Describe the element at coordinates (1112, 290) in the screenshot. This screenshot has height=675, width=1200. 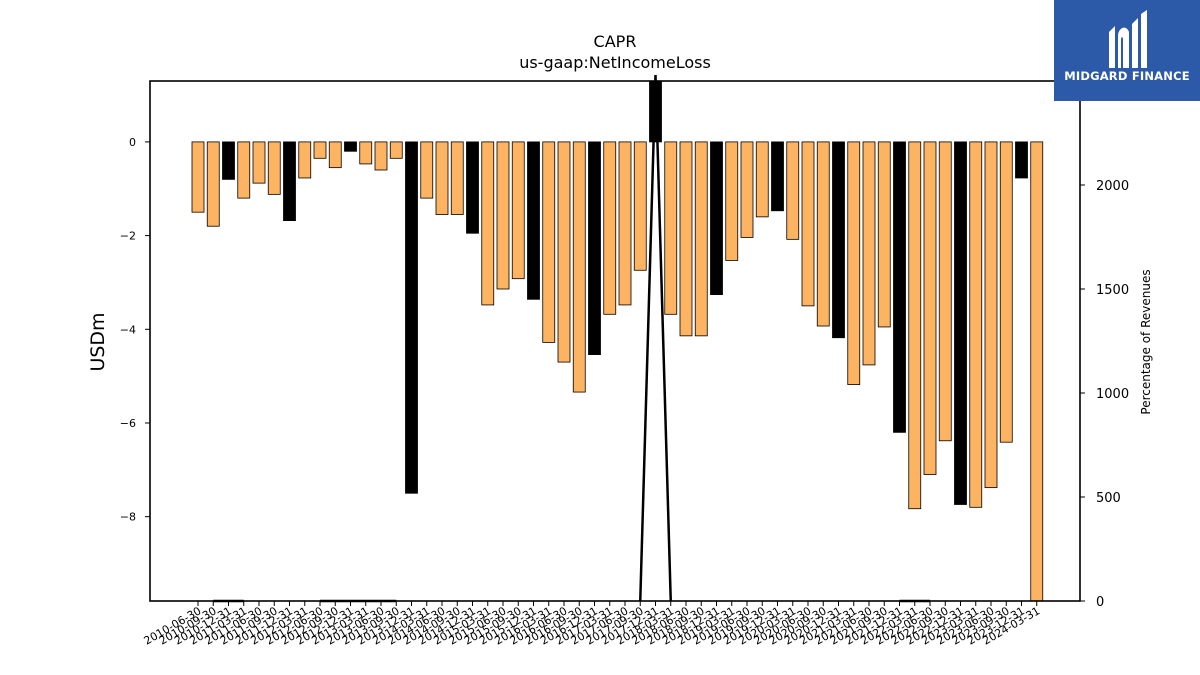
I see `y2-tick-label: 1500` at that location.